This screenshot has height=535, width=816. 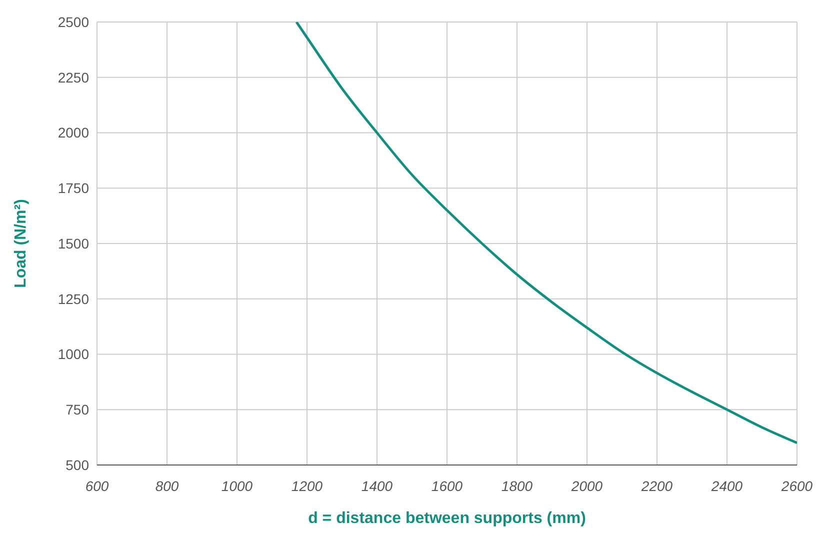 What do you see at coordinates (656, 486) in the screenshot?
I see `x-tick-label: 2200` at bounding box center [656, 486].